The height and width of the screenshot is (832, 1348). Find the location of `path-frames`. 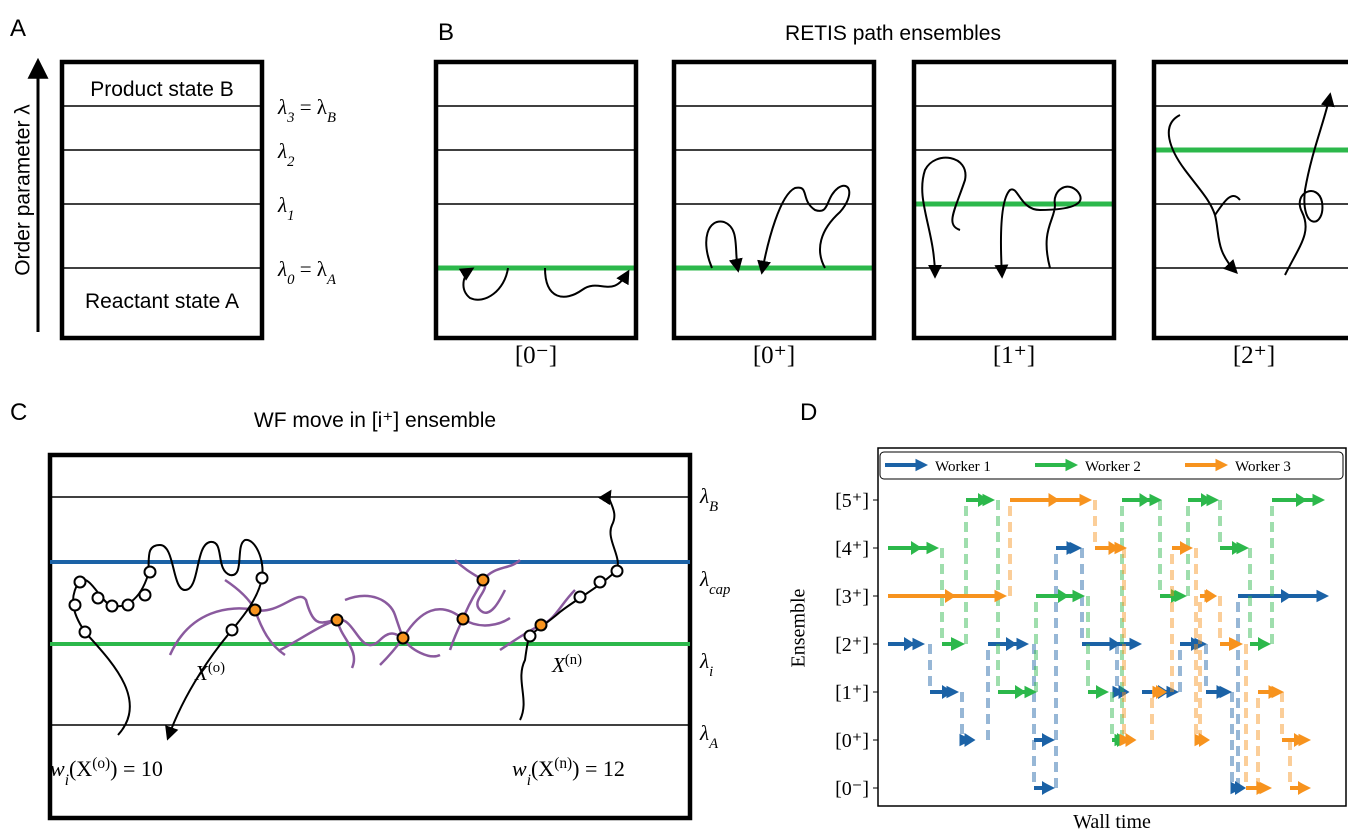

path-frames is located at coordinates (346, 603).